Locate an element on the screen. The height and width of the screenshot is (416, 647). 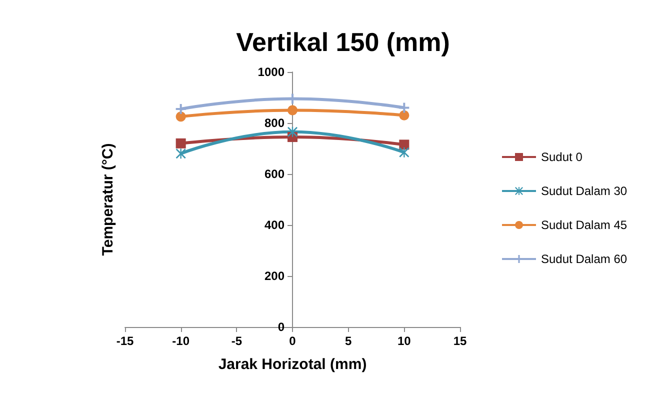
y-tick-label: 600 is located at coordinates (274, 174).